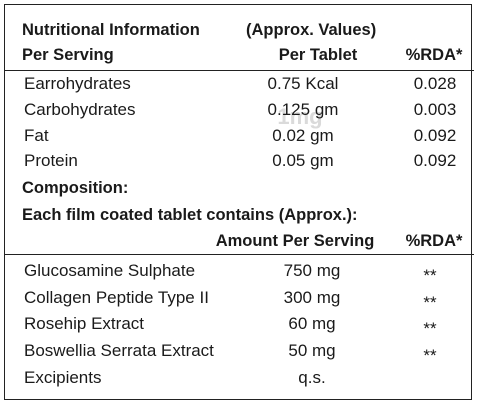 The width and height of the screenshot is (480, 407). What do you see at coordinates (119, 350) in the screenshot?
I see `ingredient-name: Boswellia Serrata Extract` at bounding box center [119, 350].